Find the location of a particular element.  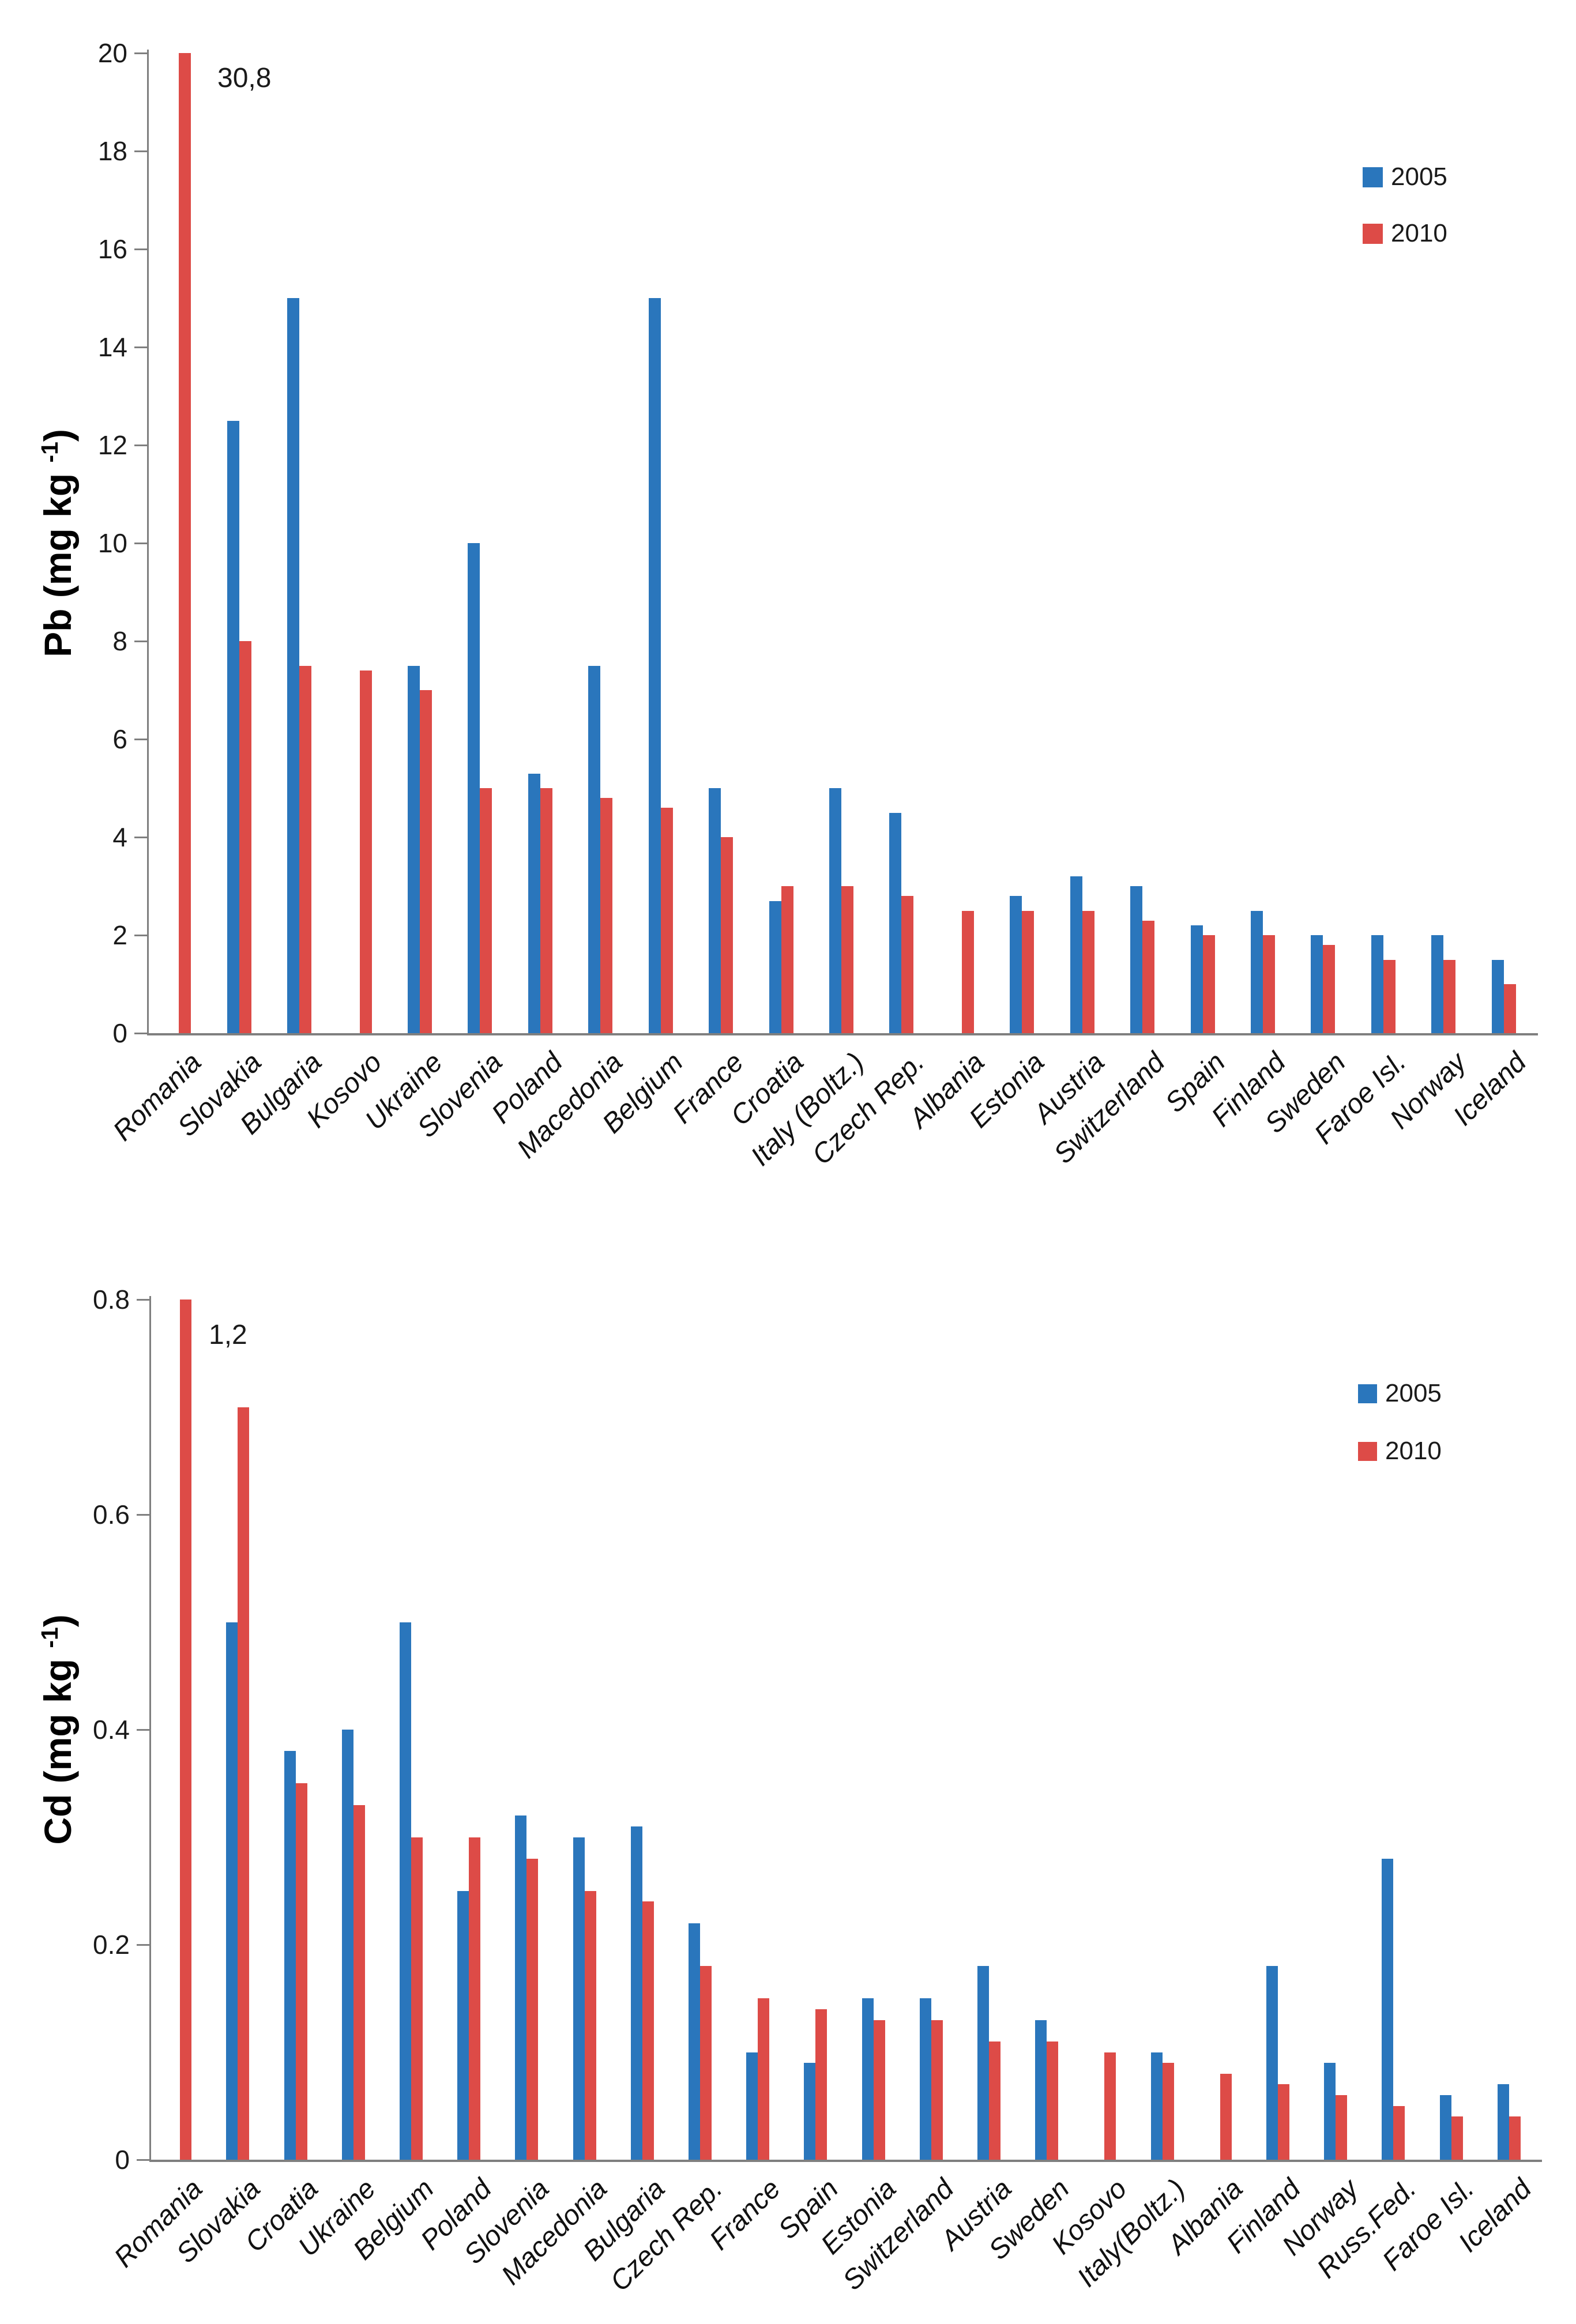

y-tick-label: 14 is located at coordinates (112, 347).